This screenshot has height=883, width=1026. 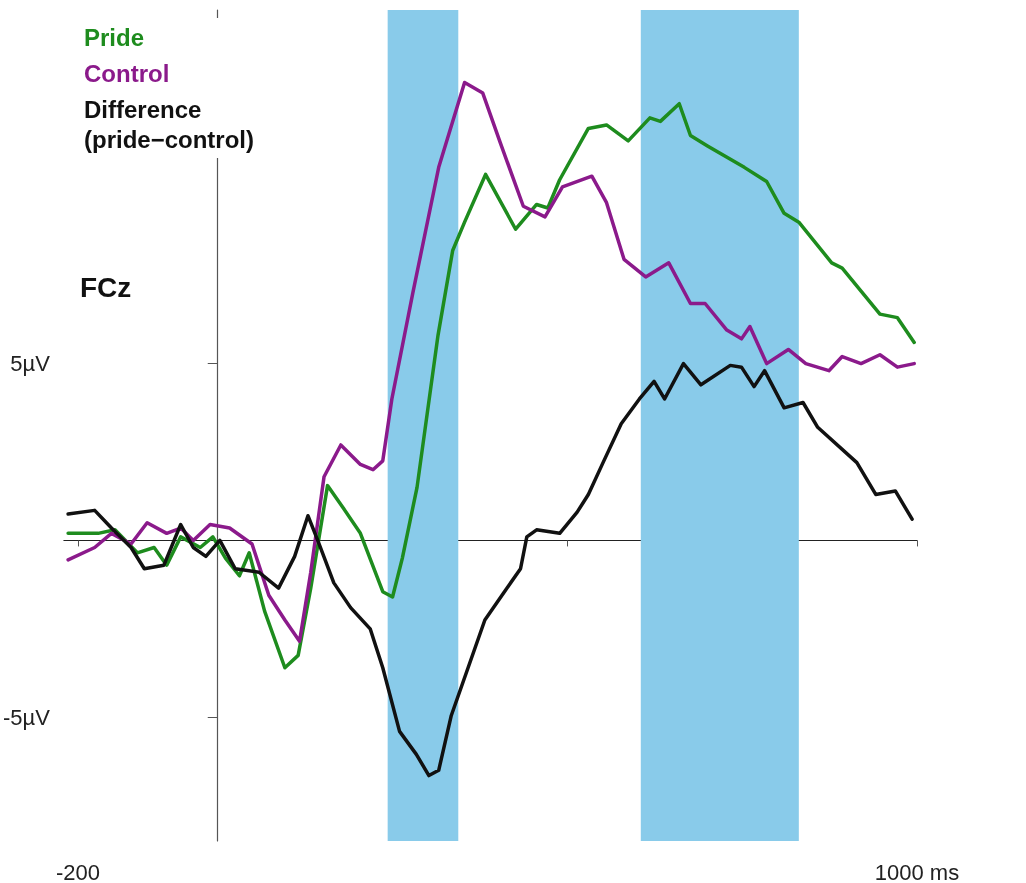 I want to click on x-tick-label: -200, so click(x=77, y=871).